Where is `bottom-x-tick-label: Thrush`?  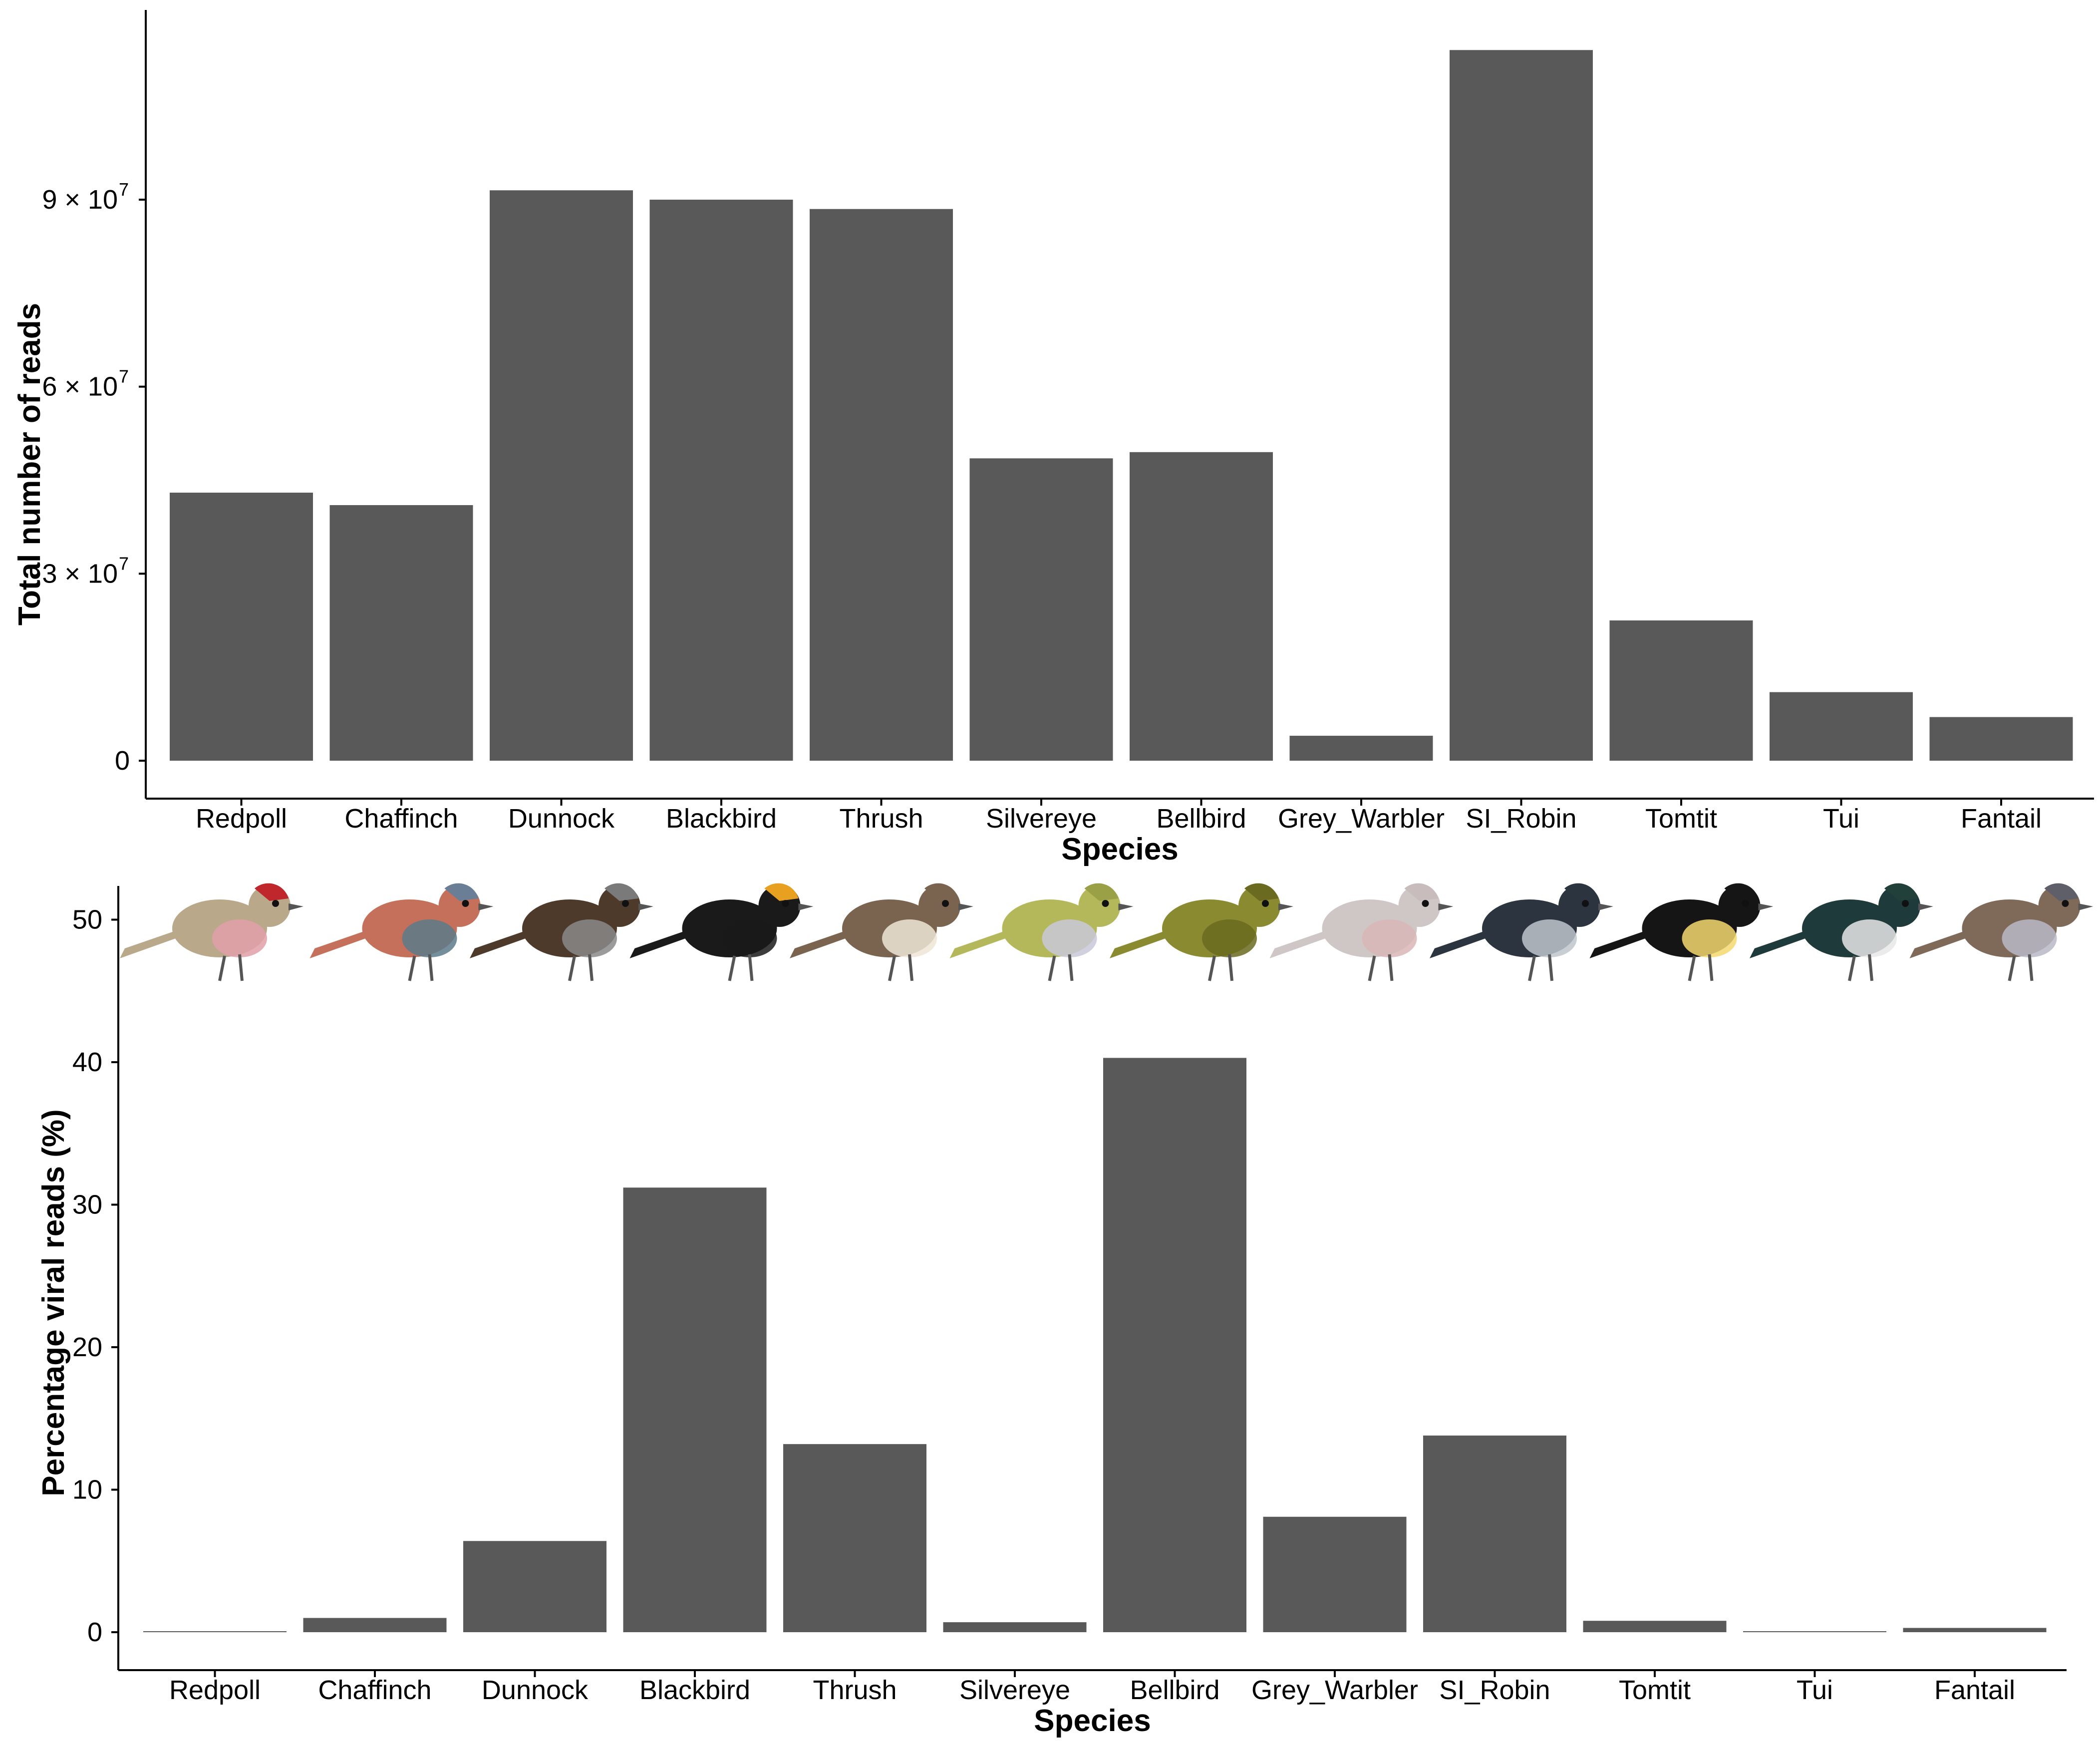
bottom-x-tick-label: Thrush is located at coordinates (855, 1690).